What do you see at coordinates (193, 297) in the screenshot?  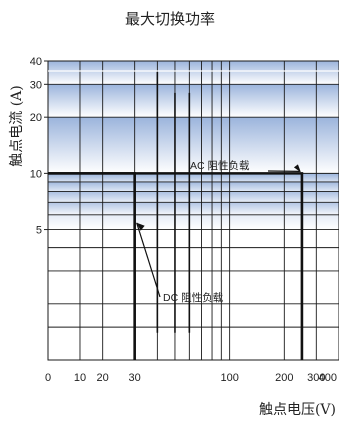 I see `annotation-dc-label: DC 阻性负载` at bounding box center [193, 297].